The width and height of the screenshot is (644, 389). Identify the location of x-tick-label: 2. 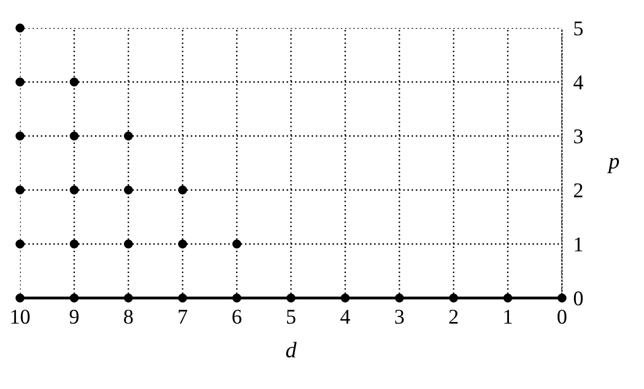
(453, 317).